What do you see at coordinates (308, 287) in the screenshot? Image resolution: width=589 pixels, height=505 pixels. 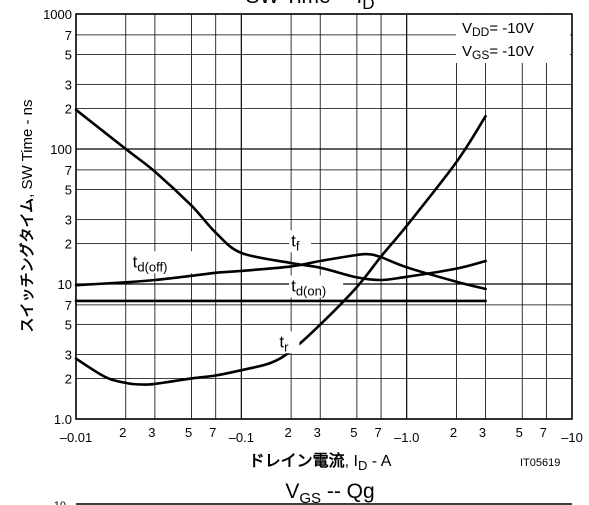 I see `series-label: td(on)` at bounding box center [308, 287].